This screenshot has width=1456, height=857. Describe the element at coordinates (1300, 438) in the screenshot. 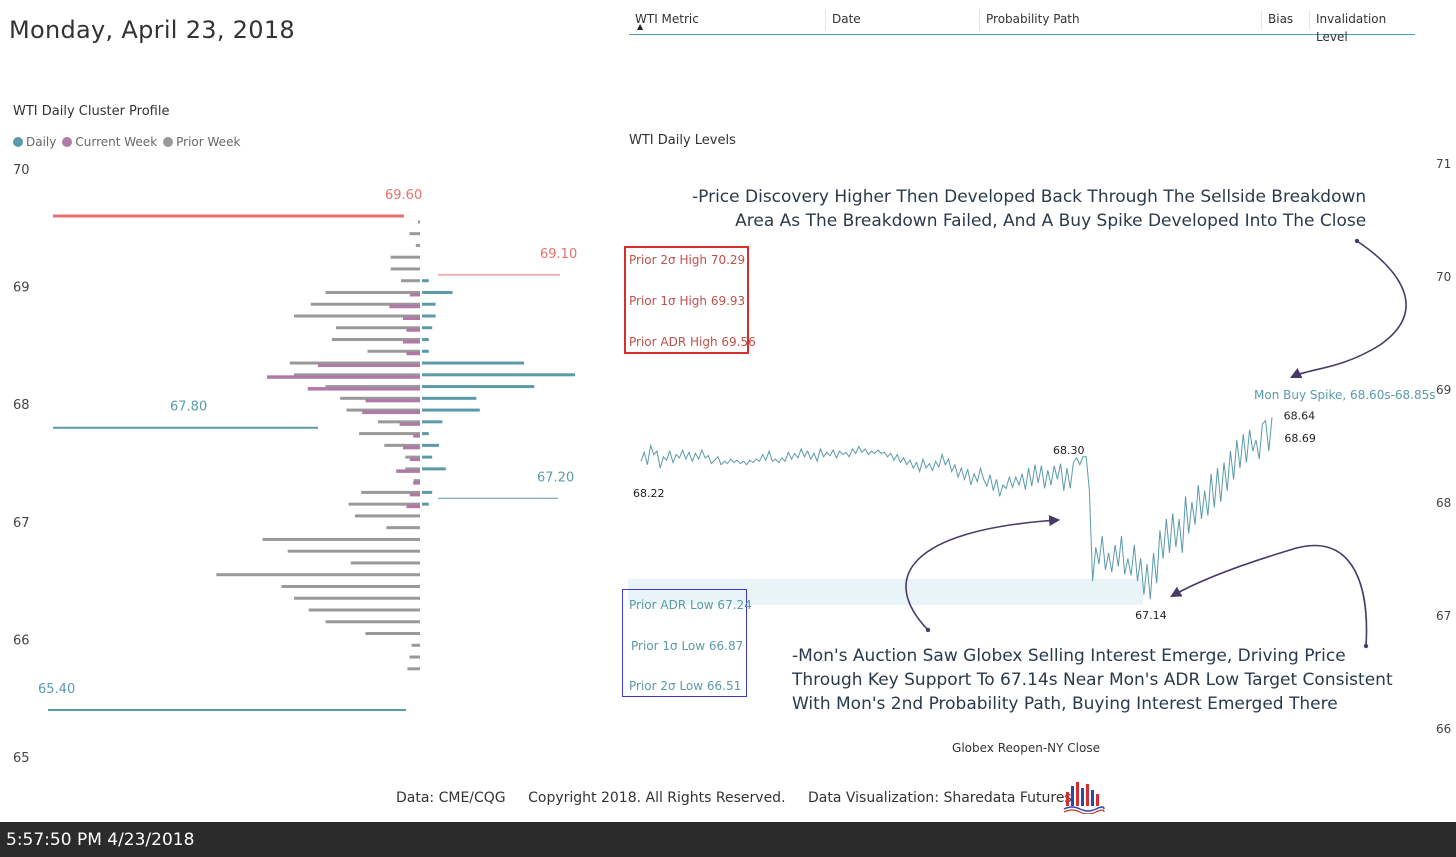

I see `data-label: 68.69` at that location.